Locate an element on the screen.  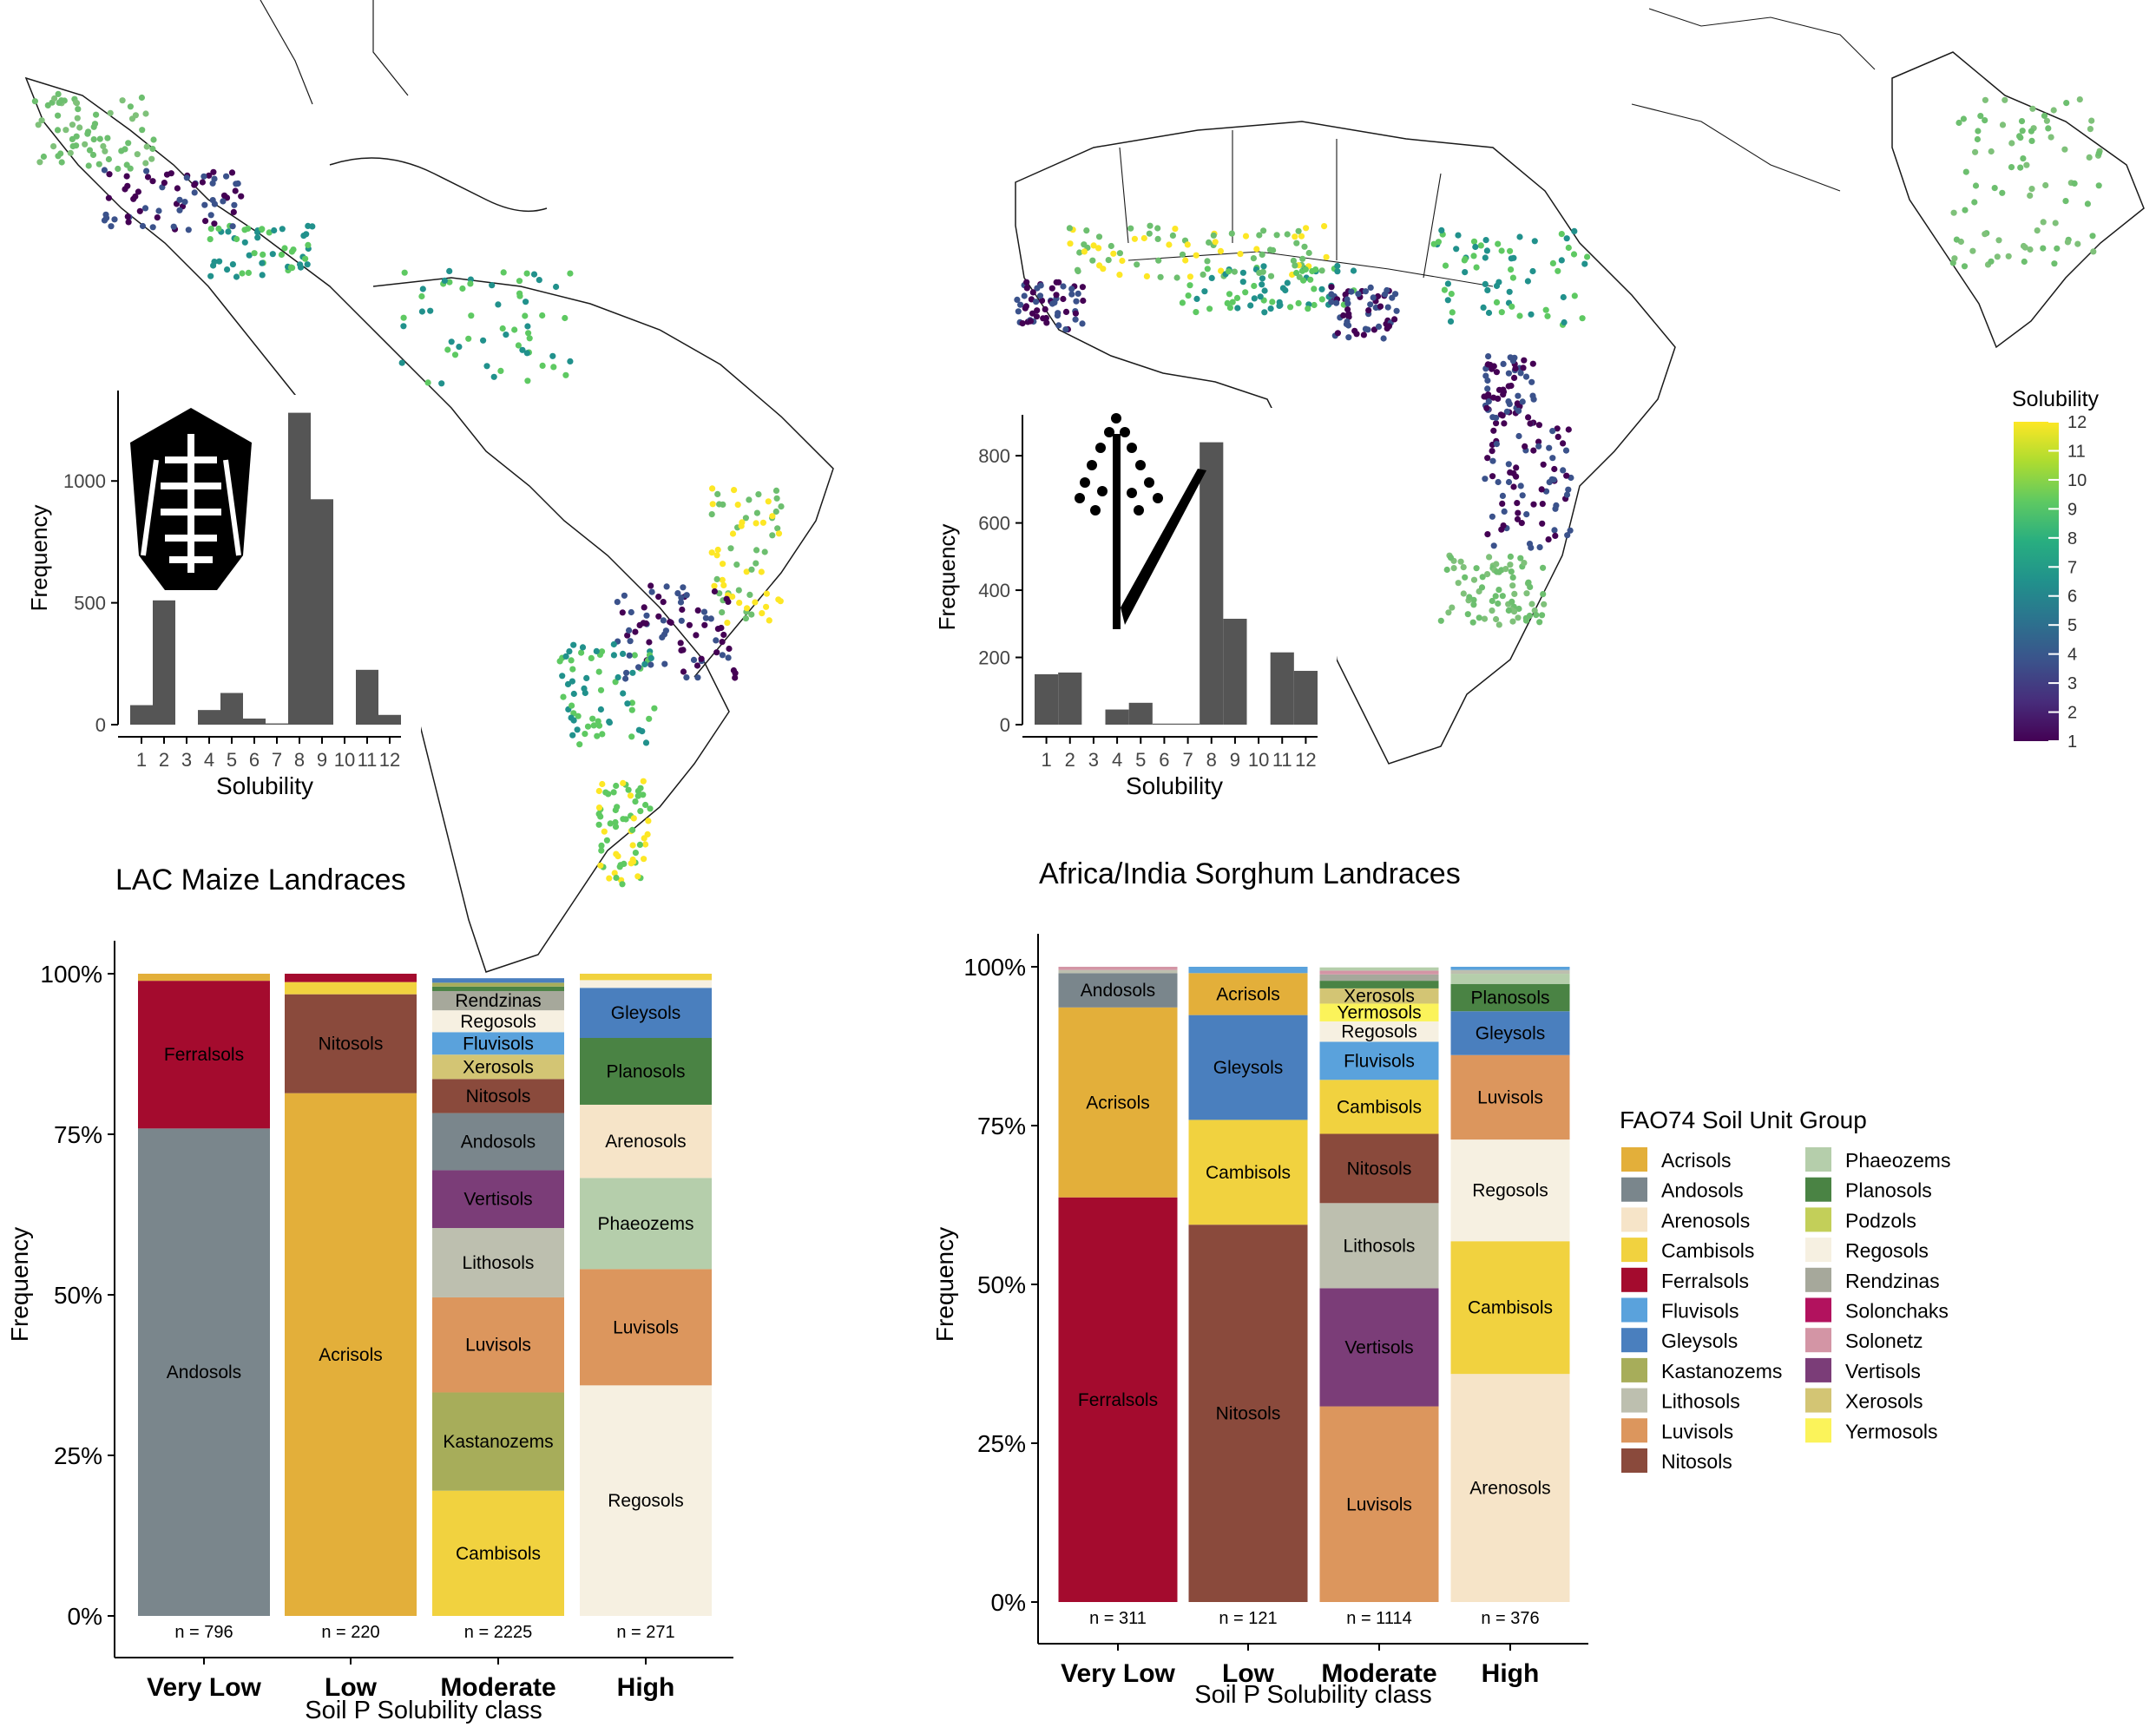
lac-bar-n-label: n = 271 is located at coordinates (645, 1632).